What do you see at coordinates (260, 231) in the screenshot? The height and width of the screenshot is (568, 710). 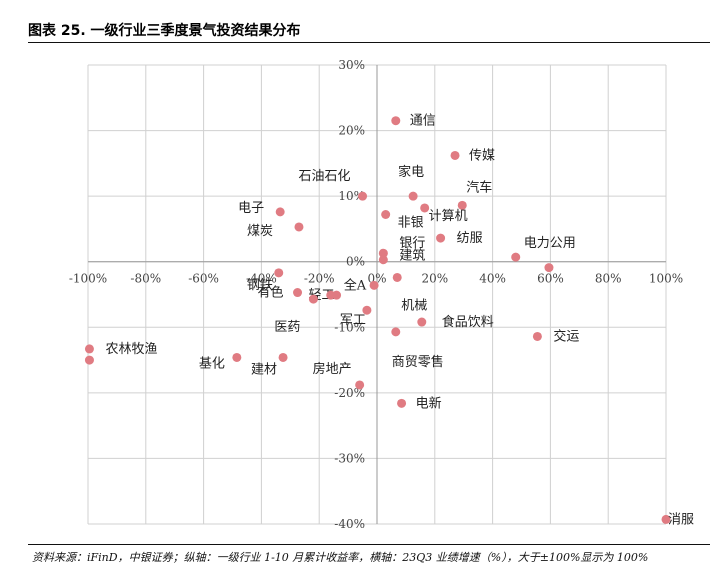 I see `data-label: 煤炭` at bounding box center [260, 231].